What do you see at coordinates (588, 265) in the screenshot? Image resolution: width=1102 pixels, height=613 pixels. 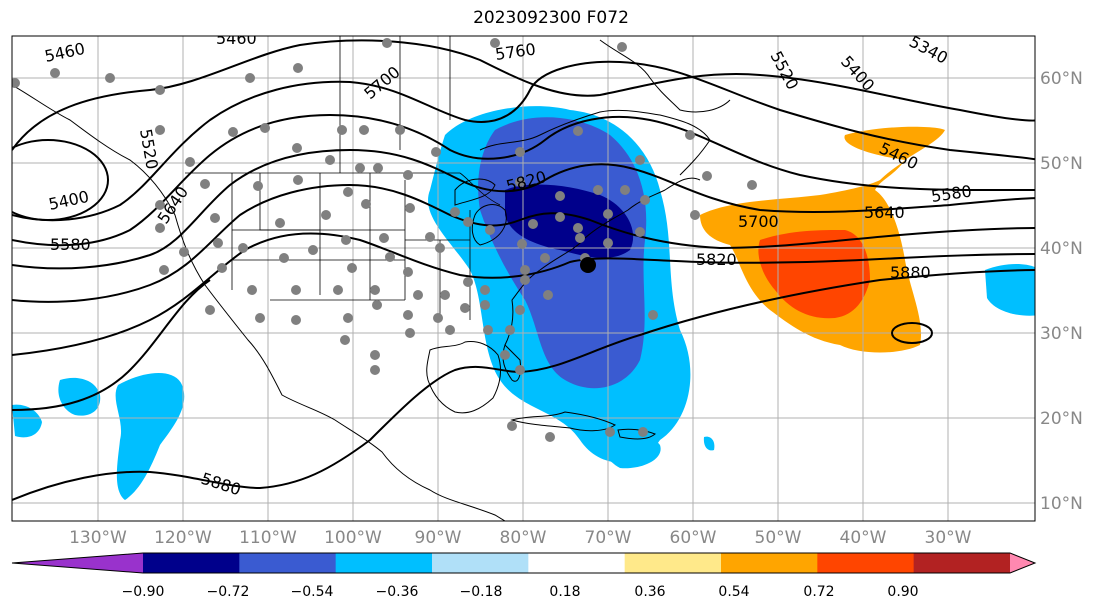 I see `low-center-marker` at bounding box center [588, 265].